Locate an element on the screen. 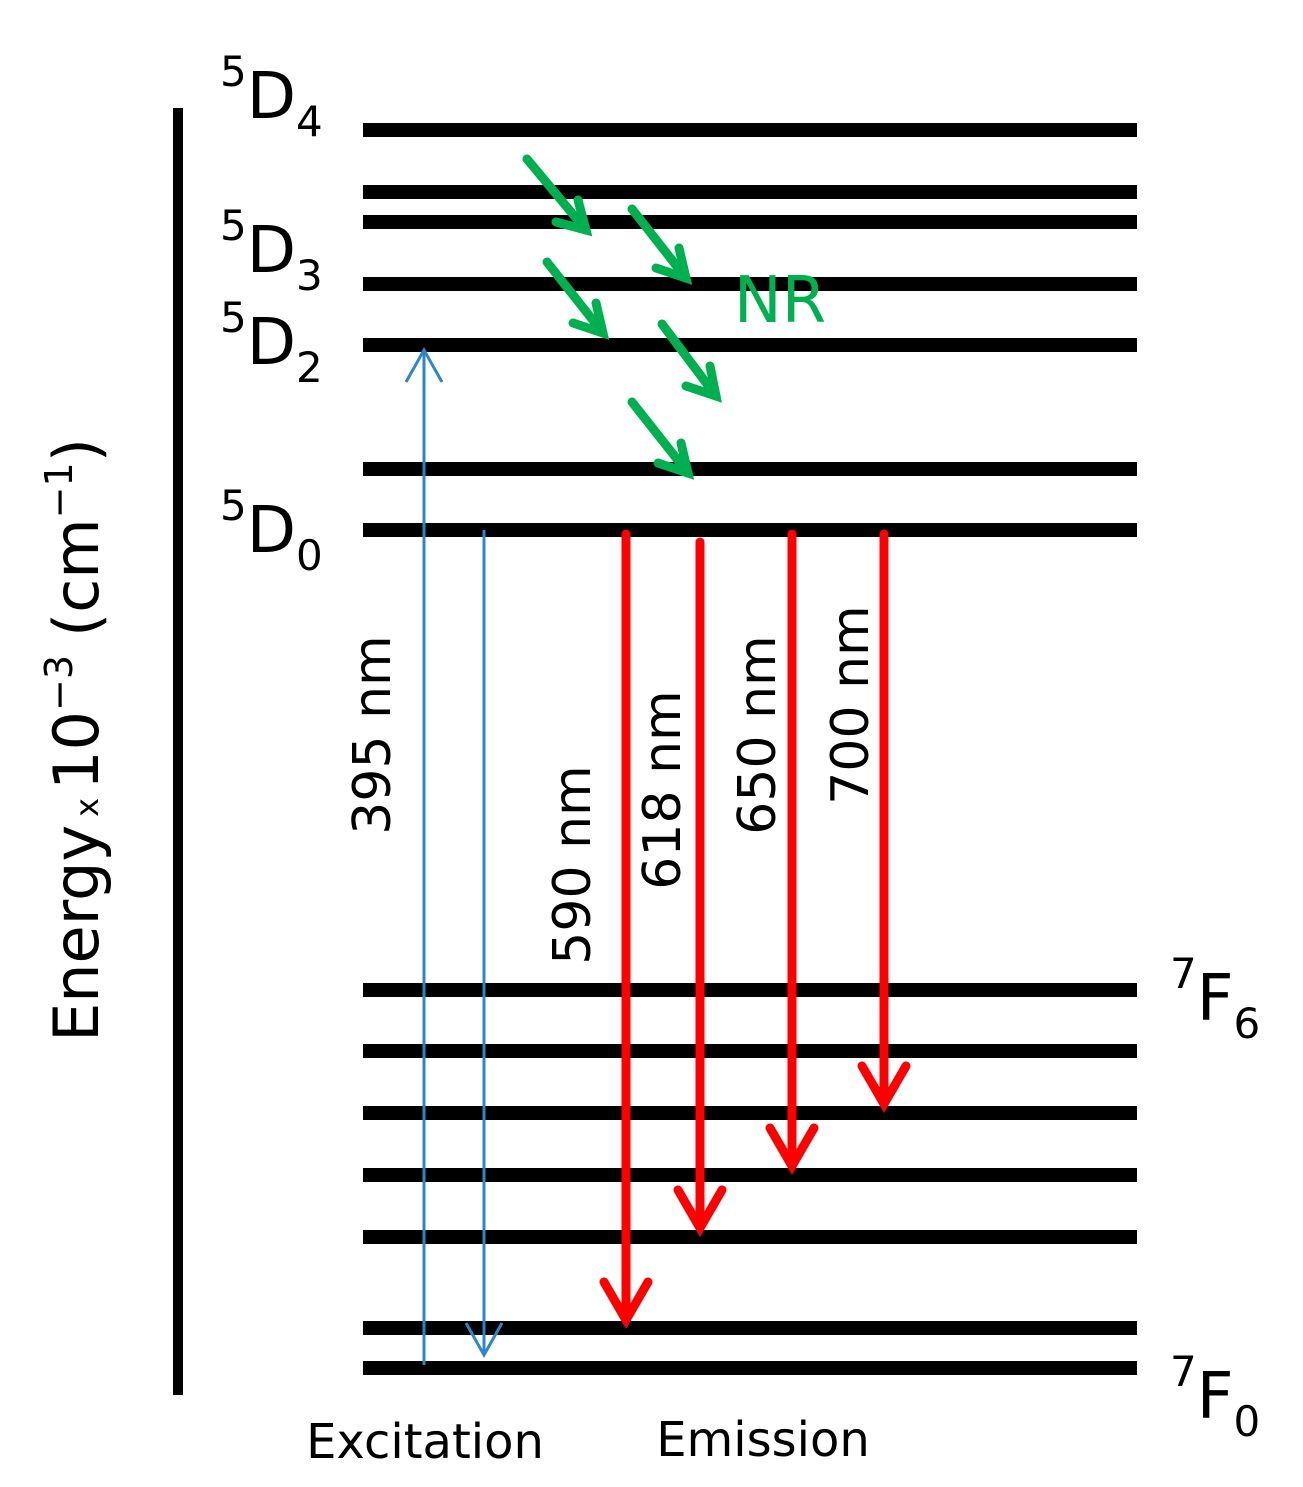 The height and width of the screenshot is (1487, 1303). excitation-label: Excitation is located at coordinates (425, 1442).